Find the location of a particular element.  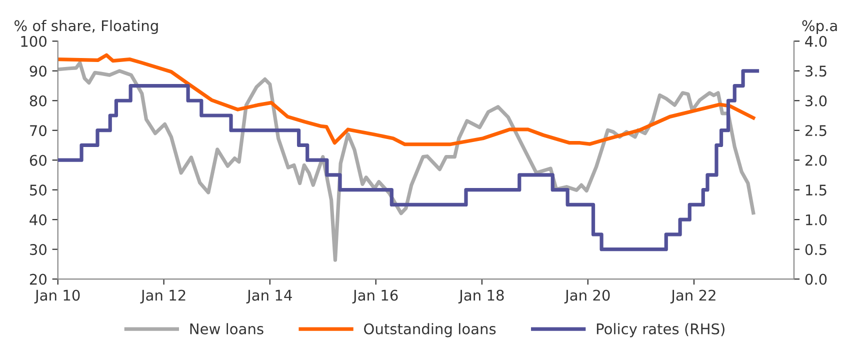

y-tick-label: 20 is located at coordinates (38, 279).